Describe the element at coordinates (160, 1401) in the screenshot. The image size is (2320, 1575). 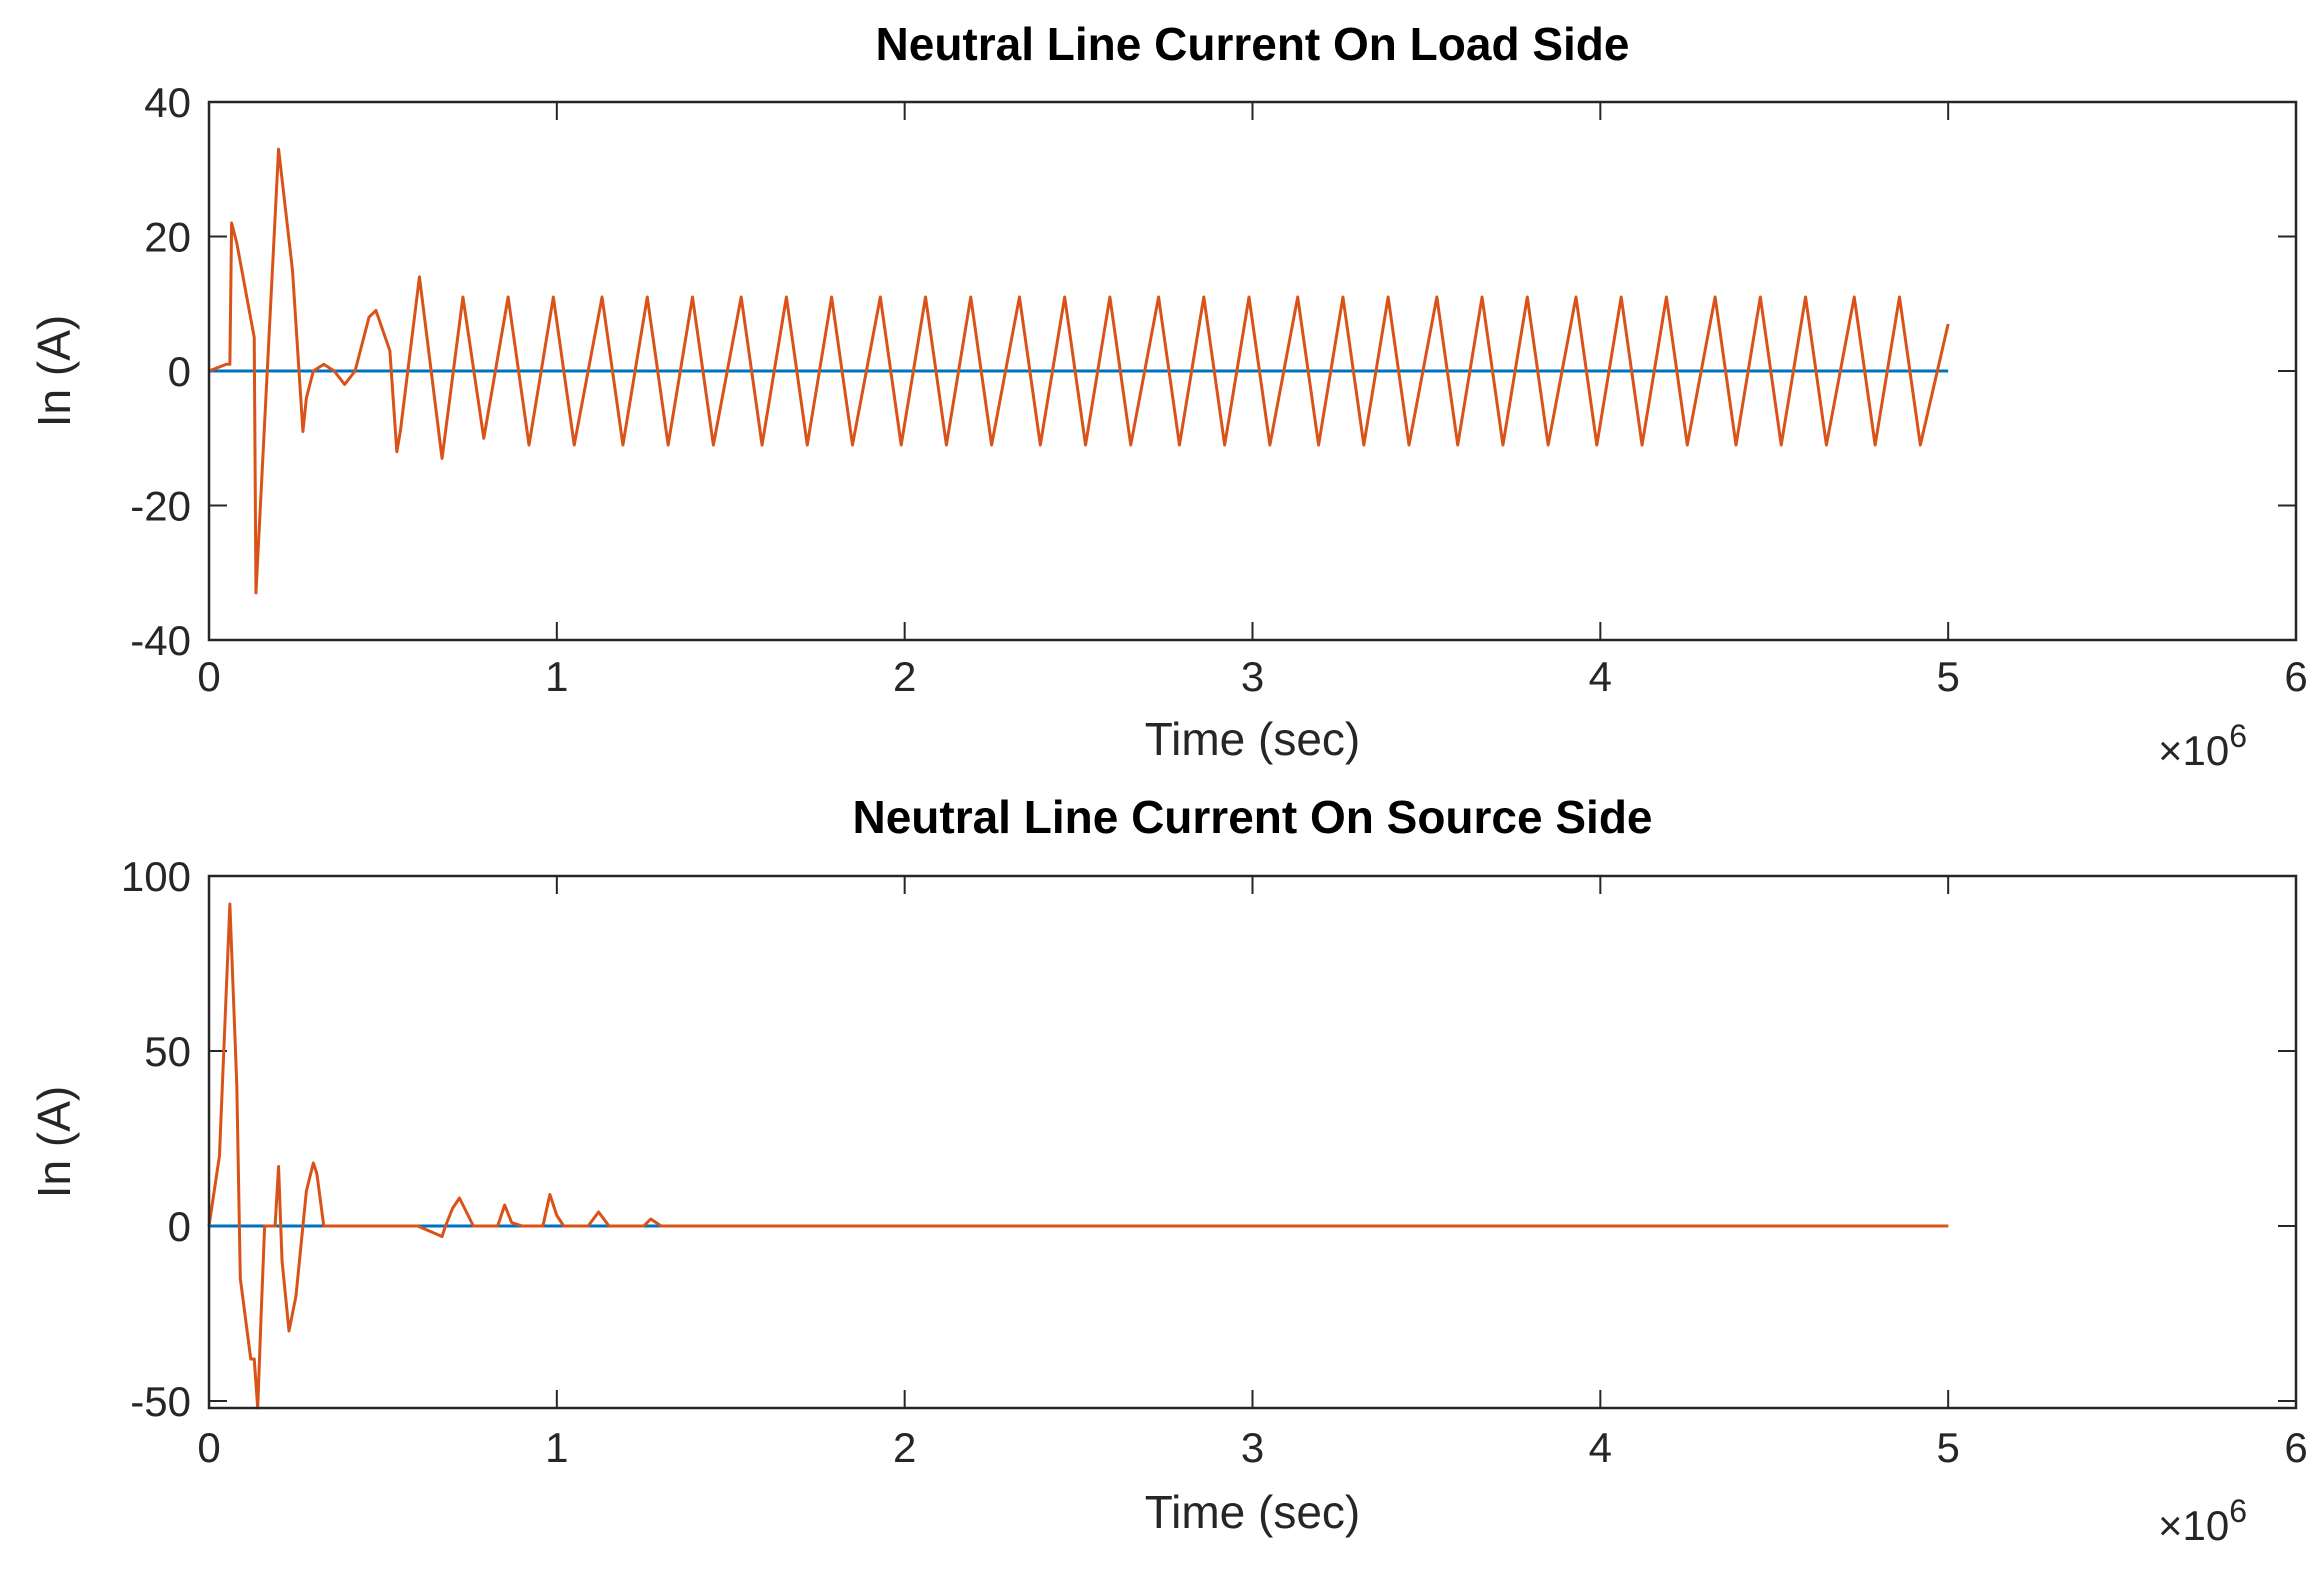
I see `y-tick-label: -50` at that location.